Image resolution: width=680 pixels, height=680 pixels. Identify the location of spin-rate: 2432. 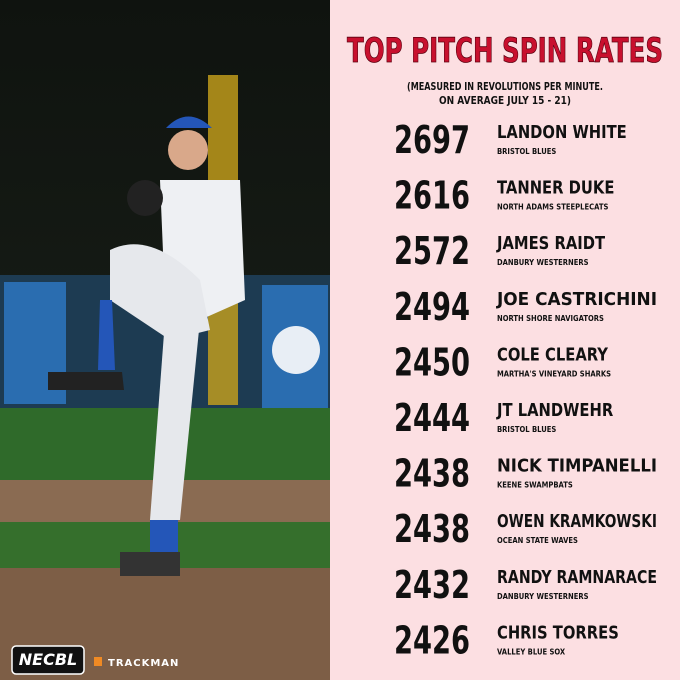
(432, 585).